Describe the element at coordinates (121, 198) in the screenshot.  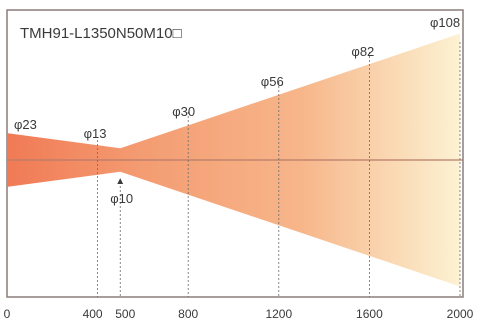
I see `diameter-label: φ10` at that location.